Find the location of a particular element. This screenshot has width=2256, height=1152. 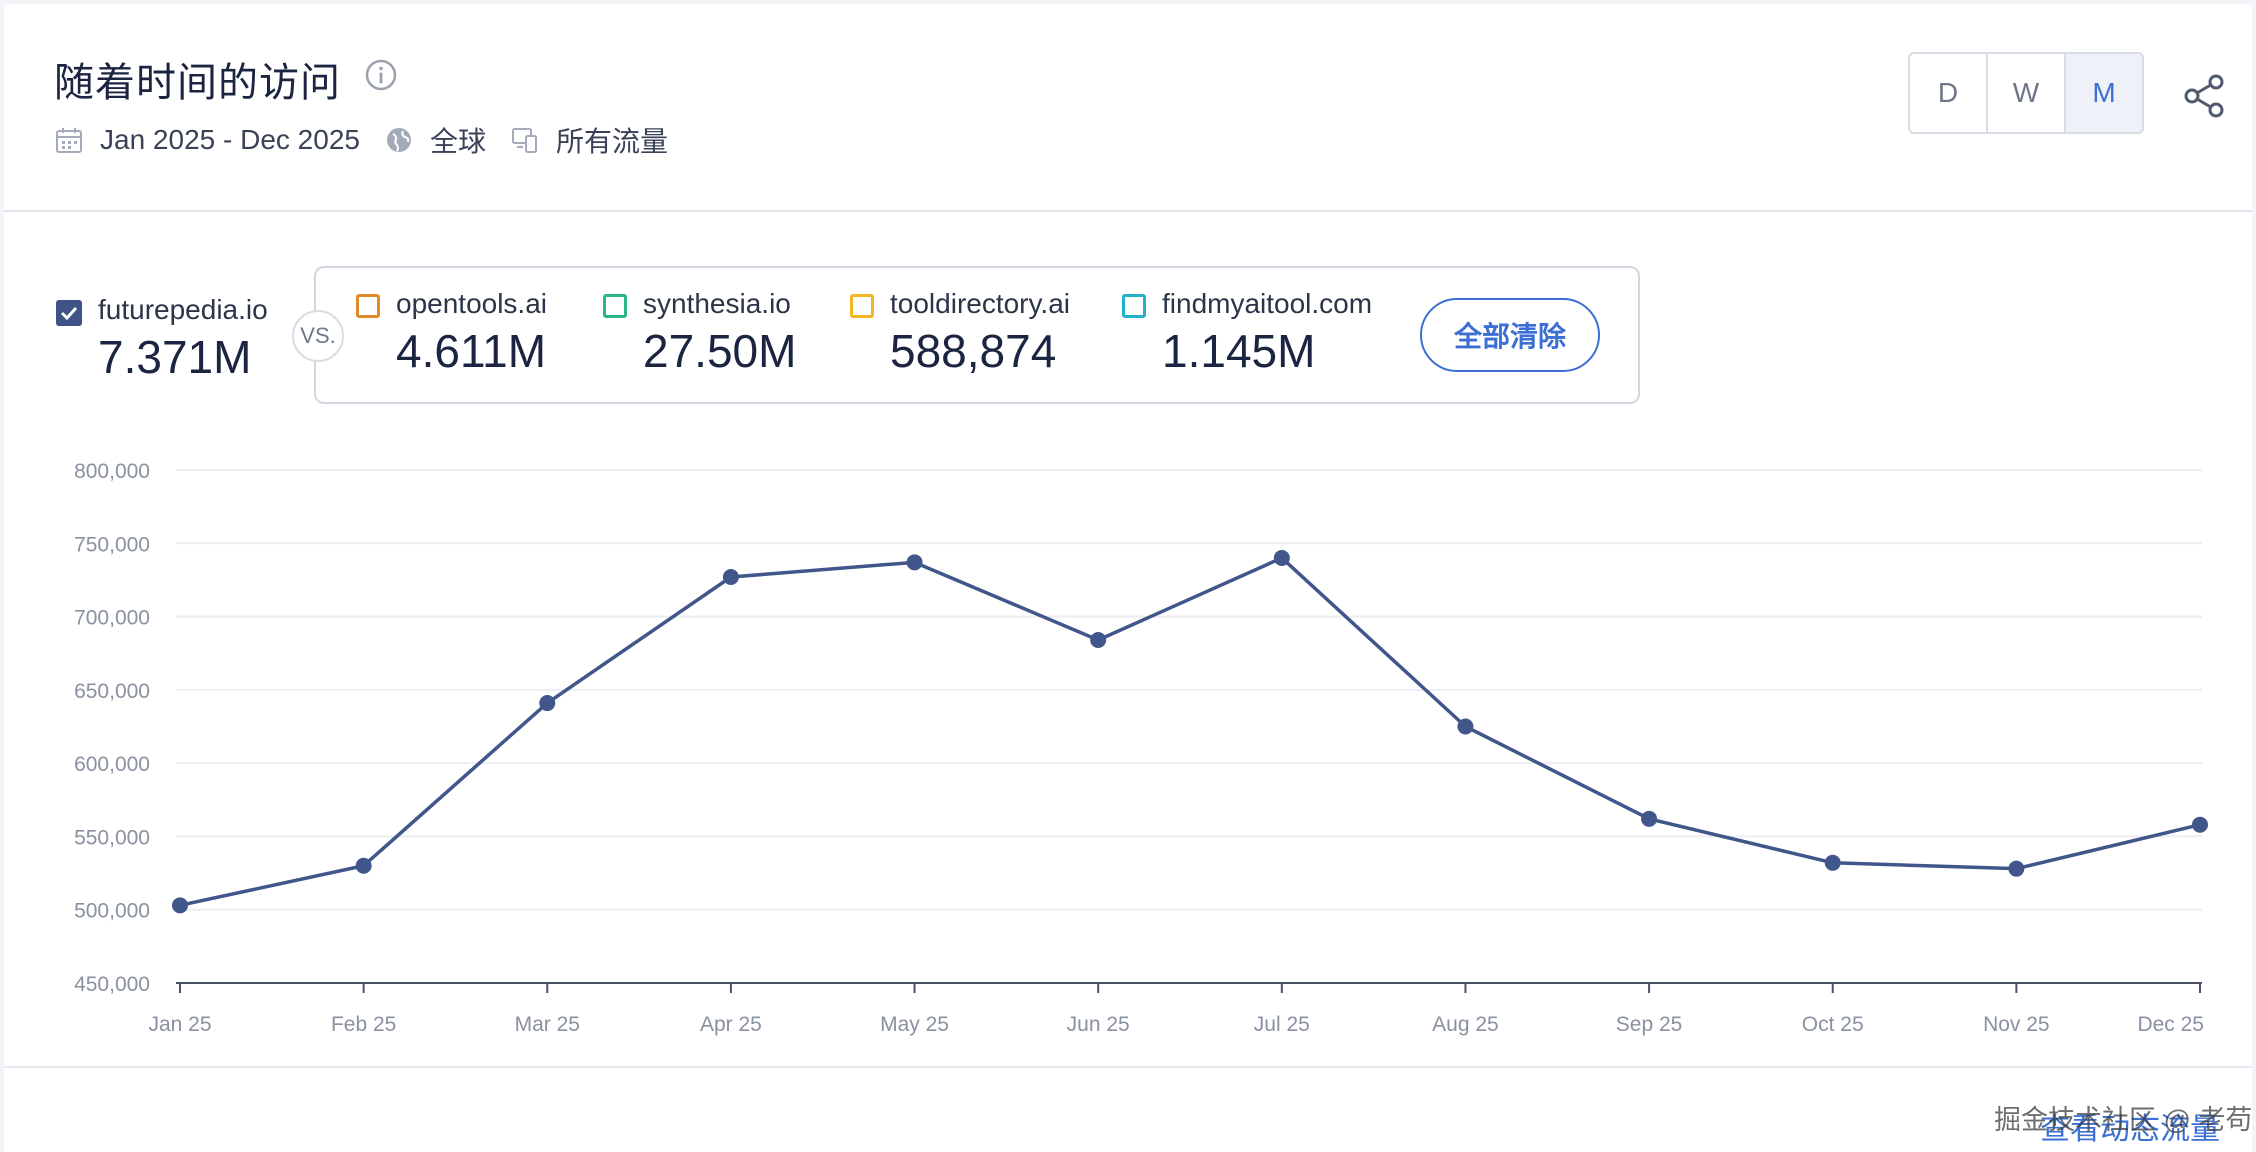

info-icon is located at coordinates (381, 75).